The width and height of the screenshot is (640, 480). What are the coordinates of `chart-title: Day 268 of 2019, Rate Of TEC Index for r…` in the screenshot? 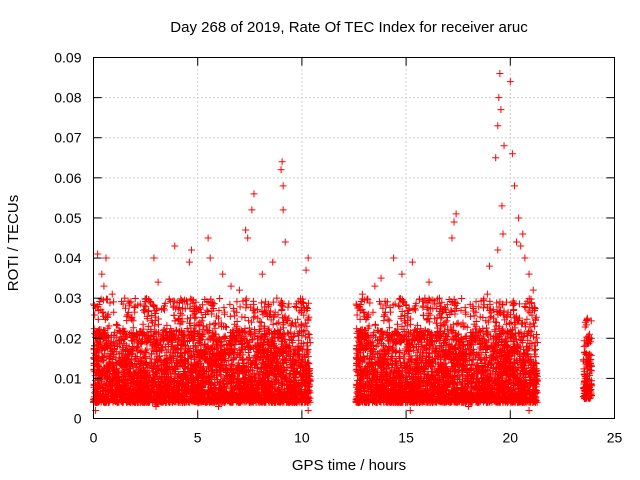 It's located at (349, 27).